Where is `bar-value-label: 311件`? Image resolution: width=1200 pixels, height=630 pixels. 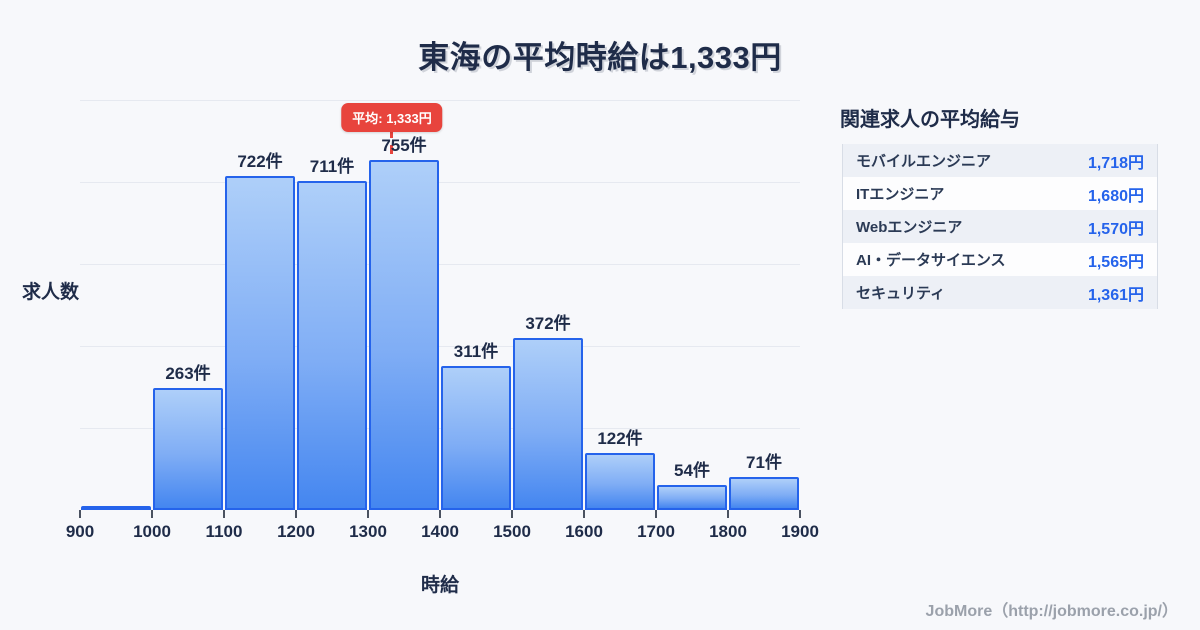
bar-value-label: 311件 is located at coordinates (476, 351).